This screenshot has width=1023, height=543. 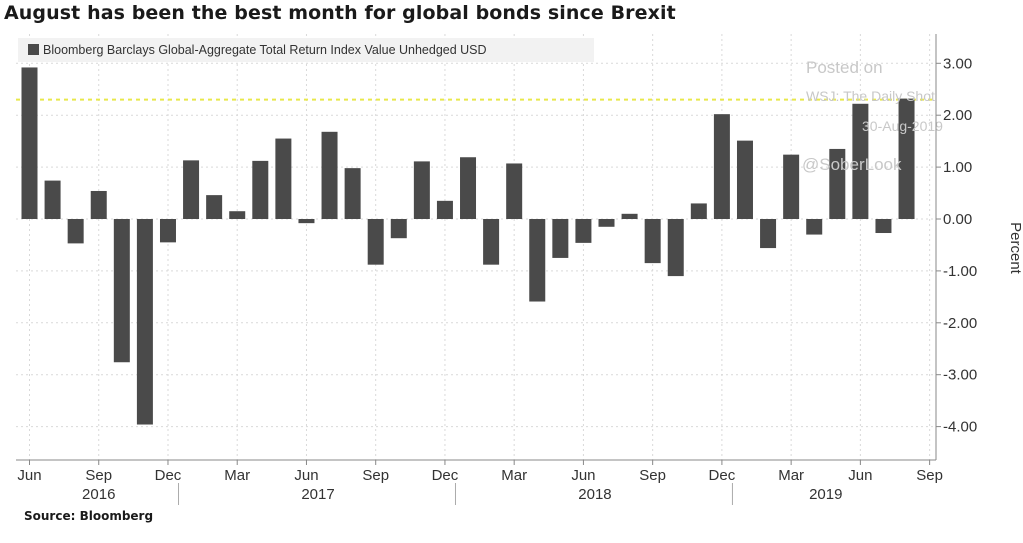 I want to click on y-tick-label: -2.00, so click(x=960, y=323).